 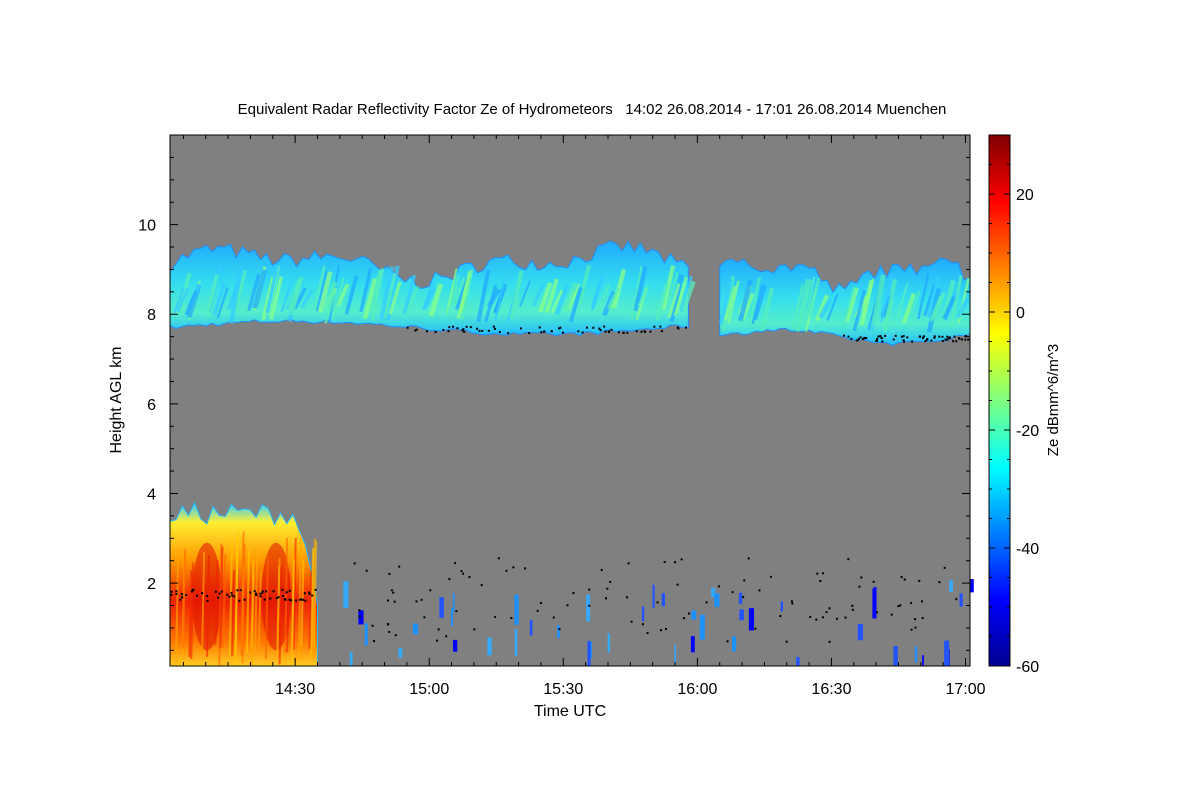 What do you see at coordinates (570, 711) in the screenshot?
I see `x-axis-label: Time UTC` at bounding box center [570, 711].